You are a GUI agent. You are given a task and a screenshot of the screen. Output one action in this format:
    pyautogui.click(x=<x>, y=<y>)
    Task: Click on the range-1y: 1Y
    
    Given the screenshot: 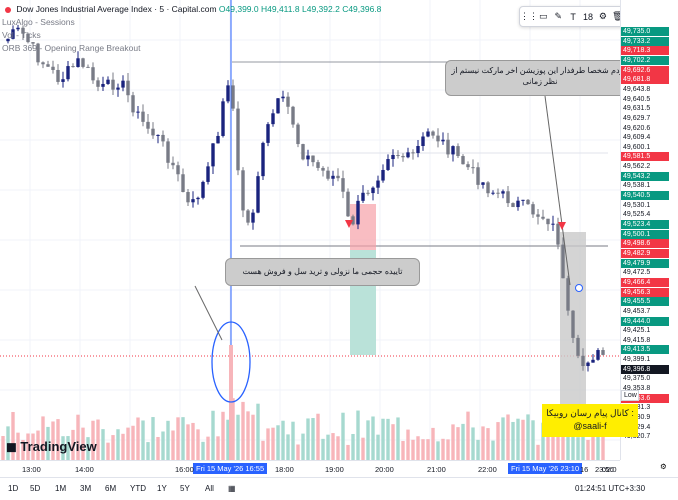 What is the action you would take?
    pyautogui.click(x=162, y=488)
    